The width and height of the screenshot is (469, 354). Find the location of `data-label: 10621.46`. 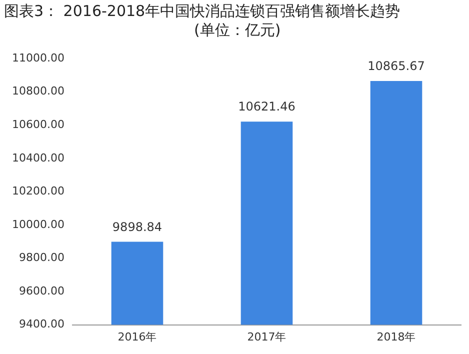

data-label: 10621.46 is located at coordinates (267, 107).